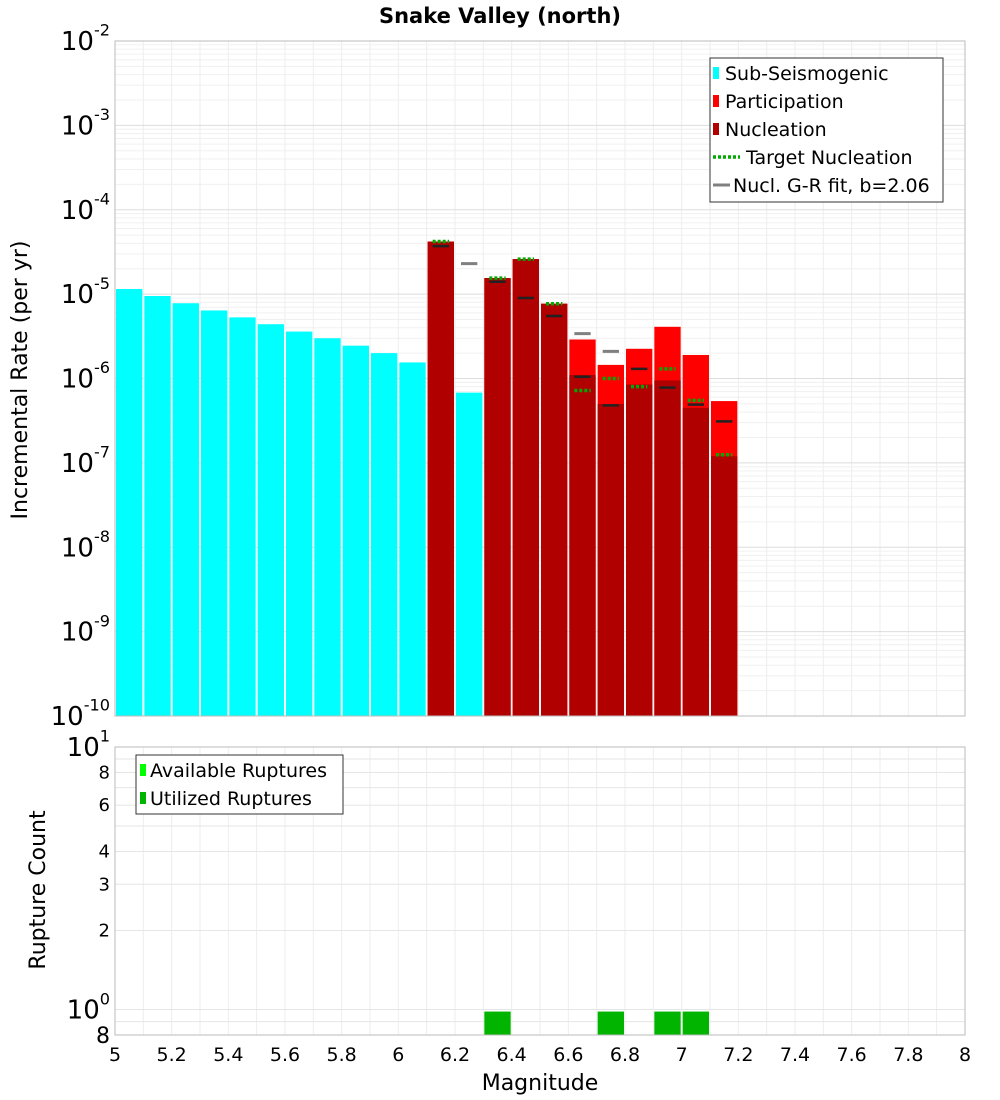 The height and width of the screenshot is (1100, 1000). What do you see at coordinates (102, 114) in the screenshot?
I see `rate-y-tick-label-exp: -3` at bounding box center [102, 114].